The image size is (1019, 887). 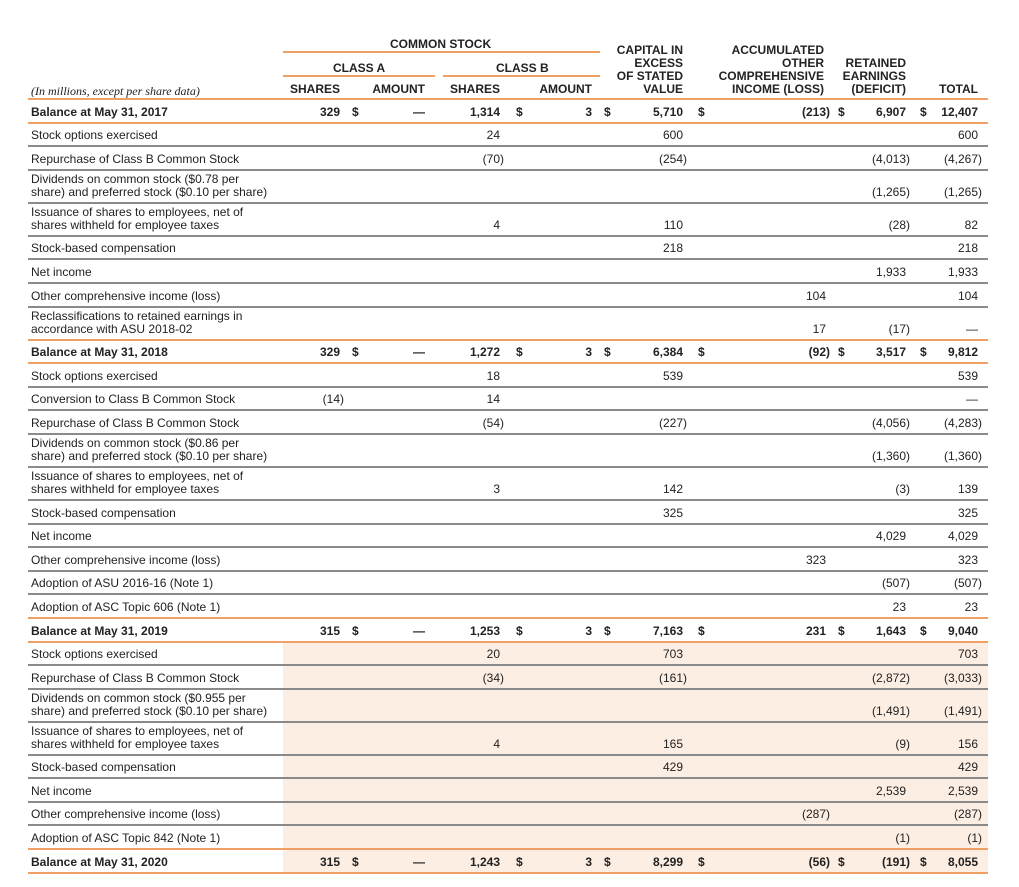 What do you see at coordinates (890, 271) in the screenshot?
I see `cell-value: 1,933` at bounding box center [890, 271].